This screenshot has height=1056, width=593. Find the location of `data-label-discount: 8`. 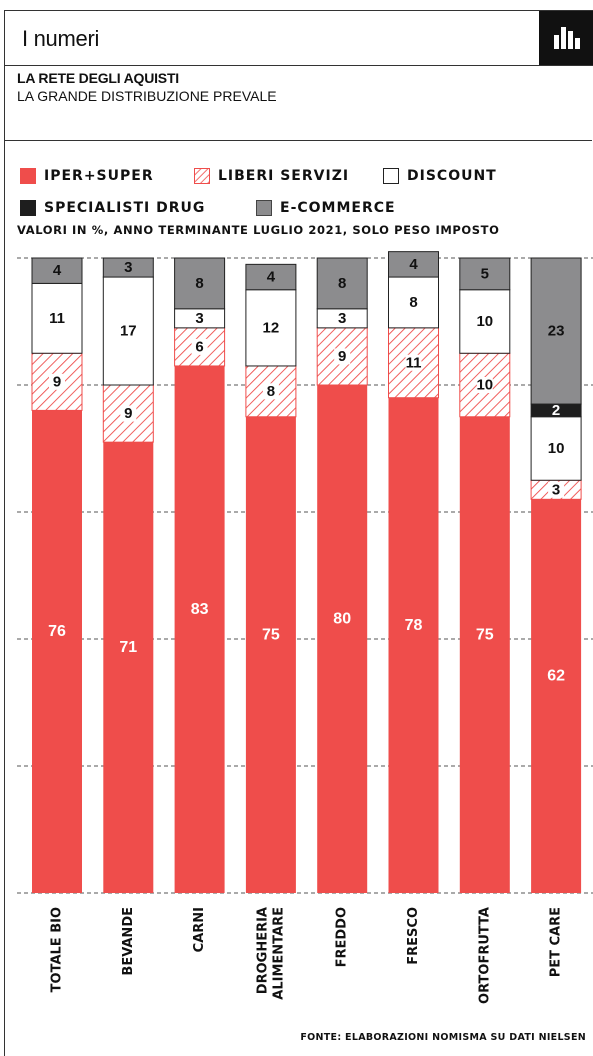

data-label-discount: 8 is located at coordinates (413, 302).